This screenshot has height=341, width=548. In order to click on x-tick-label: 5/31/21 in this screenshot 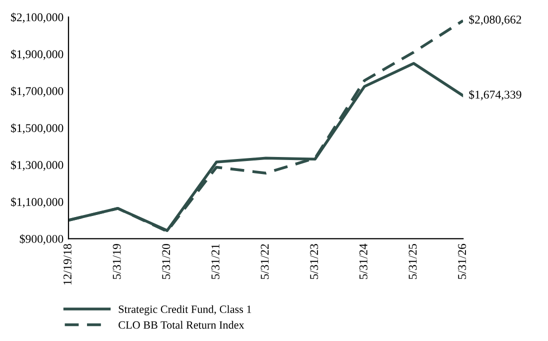, I will do `click(215, 261)`.